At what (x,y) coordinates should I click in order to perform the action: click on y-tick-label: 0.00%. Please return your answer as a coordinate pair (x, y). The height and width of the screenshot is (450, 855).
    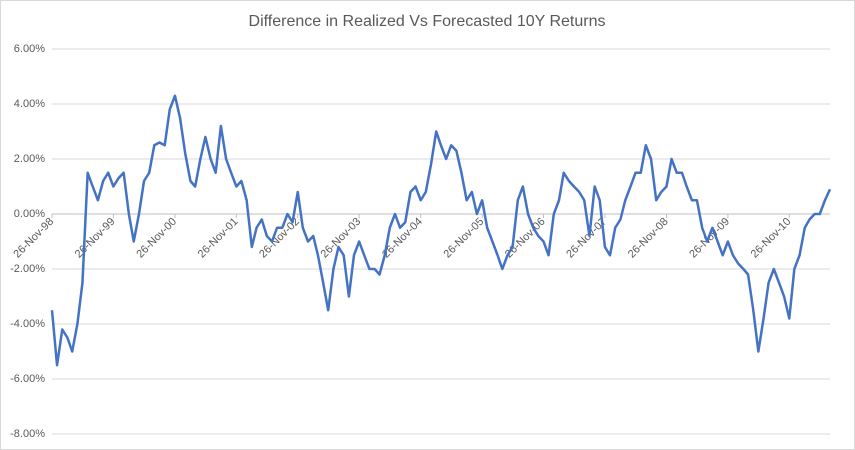
    Looking at the image, I should click on (29, 214).